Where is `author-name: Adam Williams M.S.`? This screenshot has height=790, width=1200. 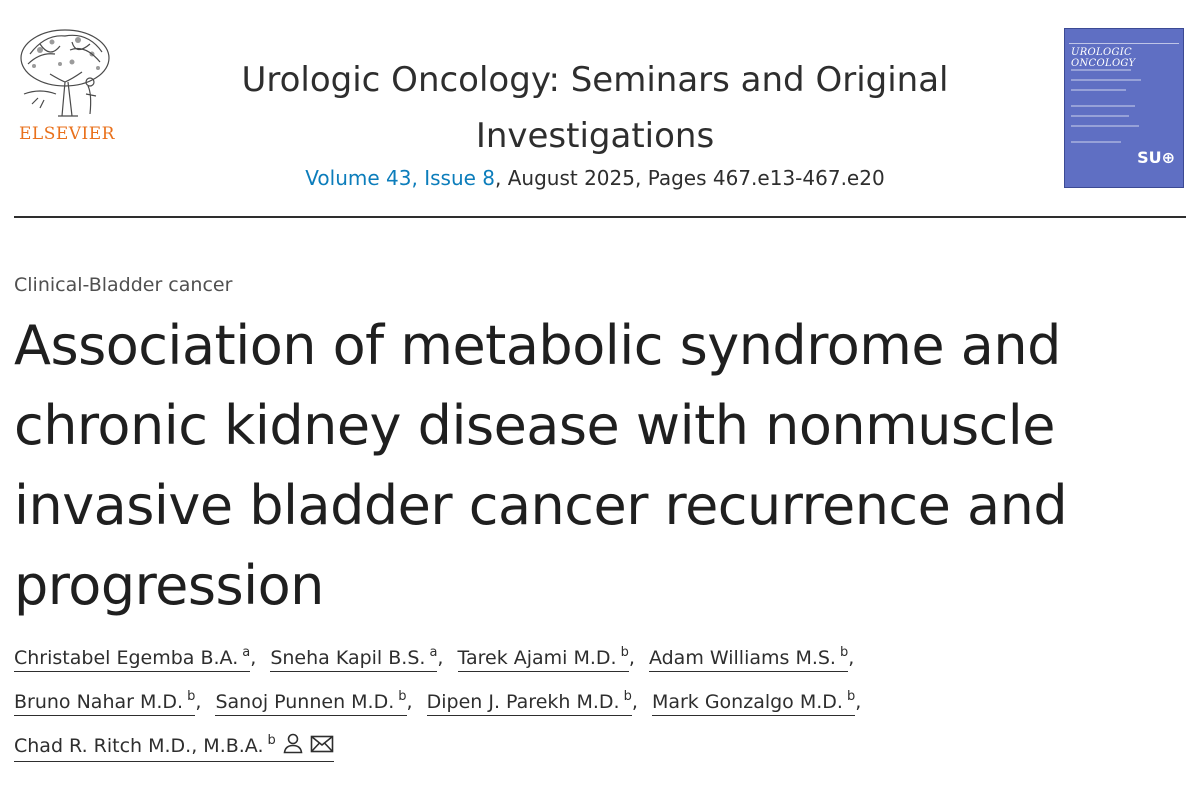
author-name: Adam Williams M.S. is located at coordinates (742, 658).